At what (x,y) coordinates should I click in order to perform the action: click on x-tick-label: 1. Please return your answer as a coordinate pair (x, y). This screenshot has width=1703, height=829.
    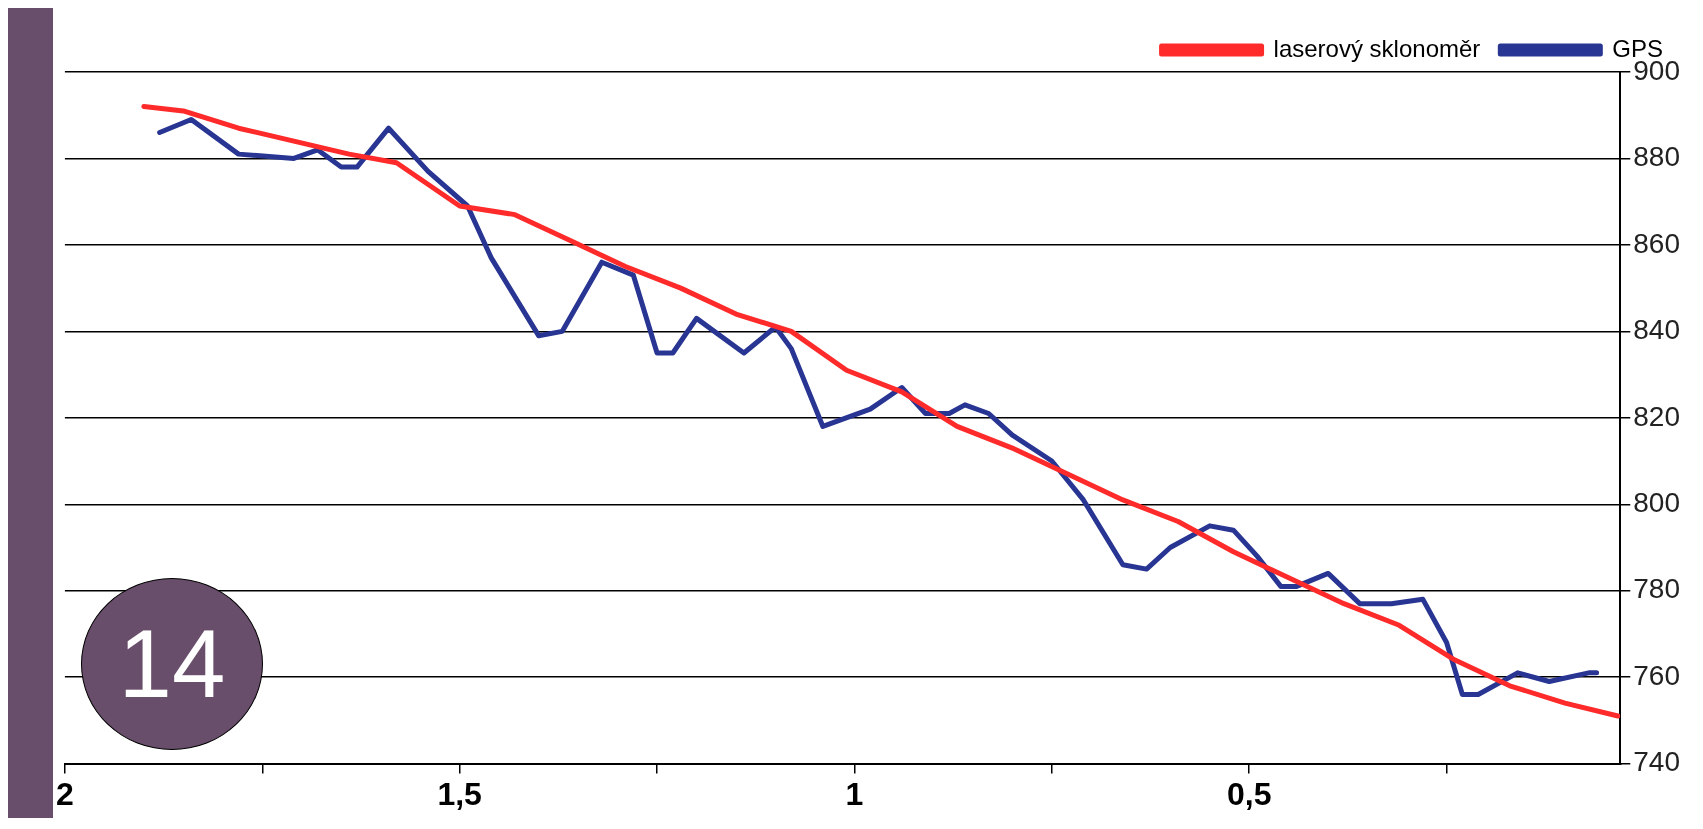
    Looking at the image, I should click on (854, 793).